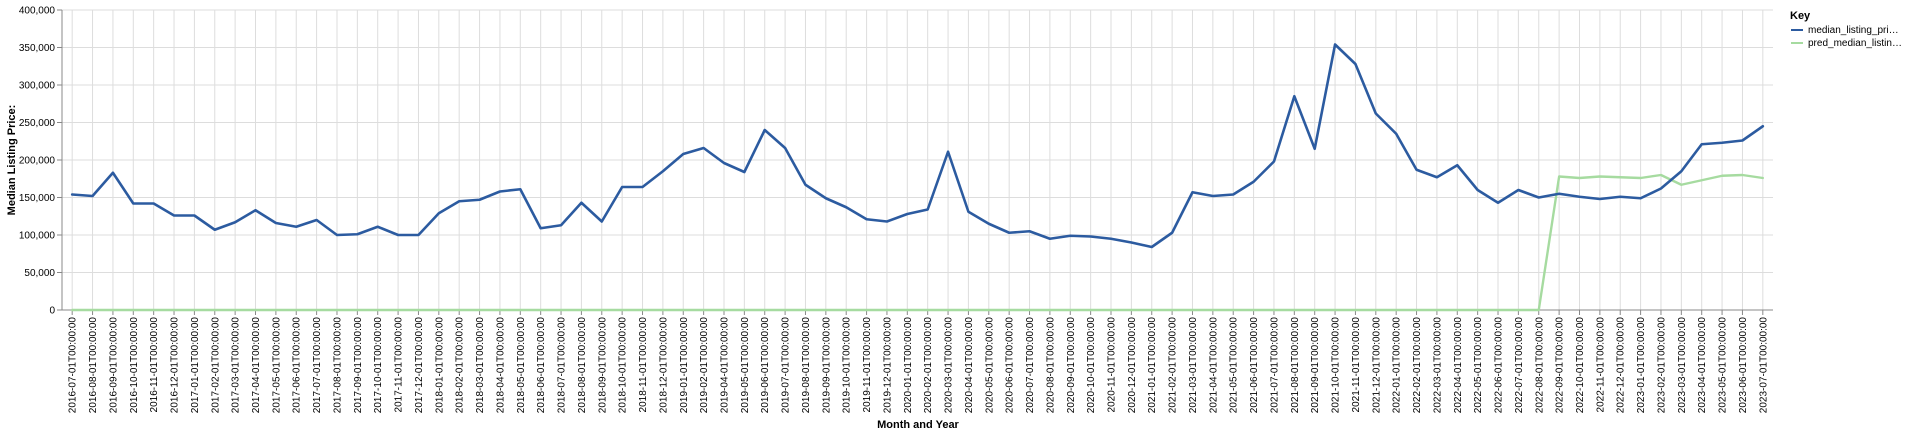 The height and width of the screenshot is (439, 1920). What do you see at coordinates (1458, 365) in the screenshot?
I see `x-tick-label: 2022-04-01T00:00:00` at bounding box center [1458, 365].